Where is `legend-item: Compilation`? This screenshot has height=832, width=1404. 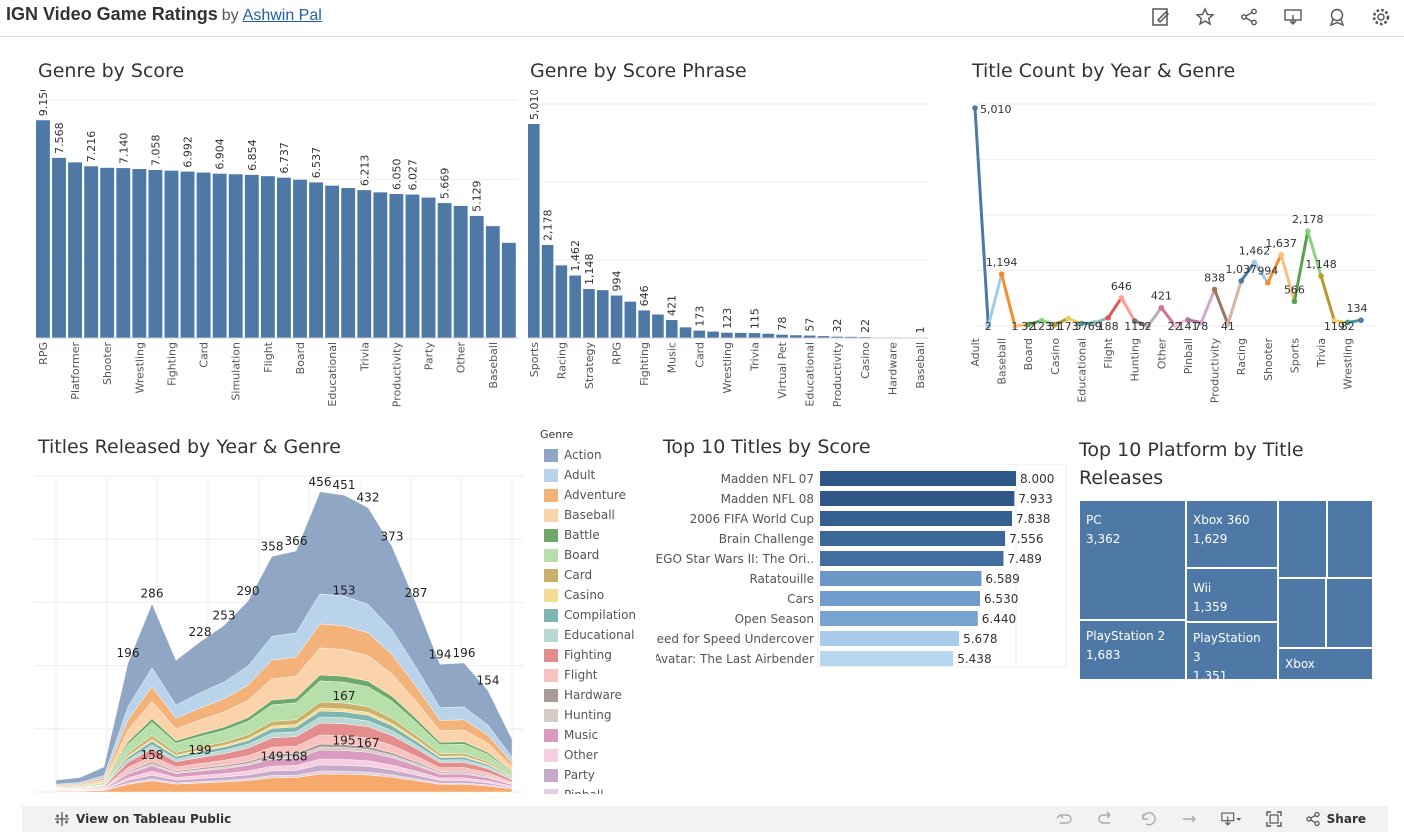 legend-item: Compilation is located at coordinates (590, 615).